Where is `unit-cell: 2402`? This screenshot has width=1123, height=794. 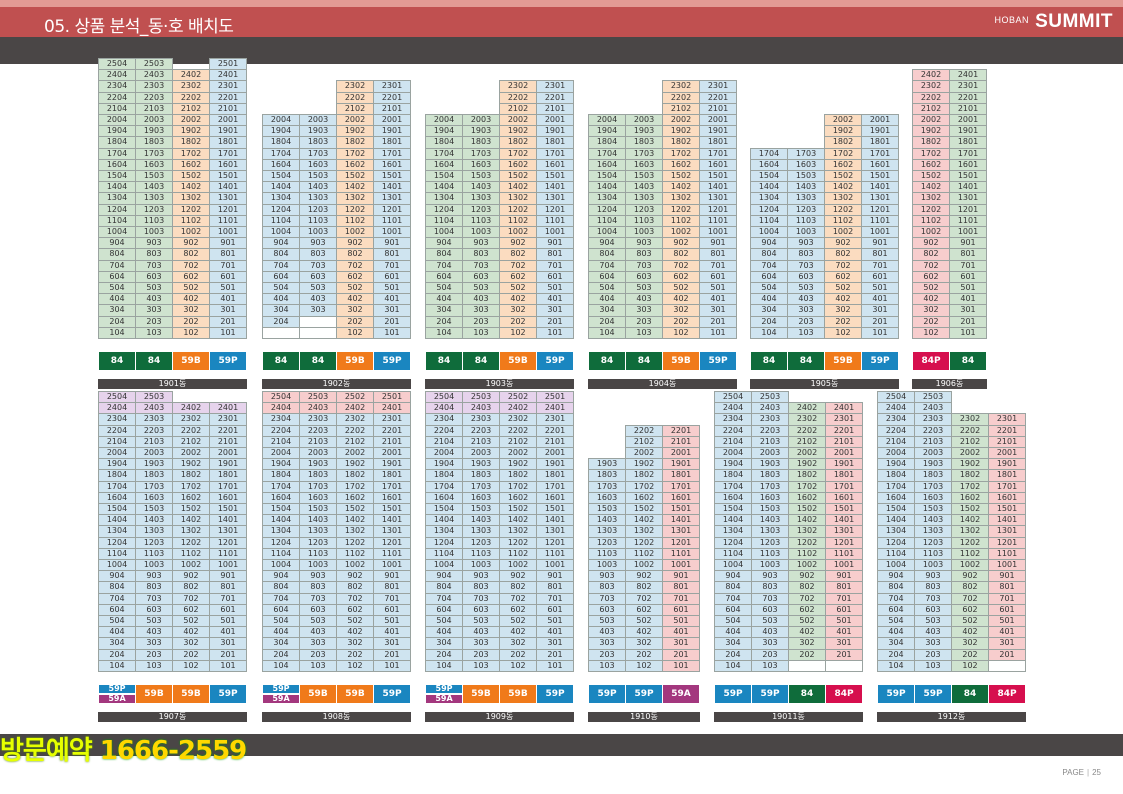
unit-cell: 2402 is located at coordinates (931, 75).